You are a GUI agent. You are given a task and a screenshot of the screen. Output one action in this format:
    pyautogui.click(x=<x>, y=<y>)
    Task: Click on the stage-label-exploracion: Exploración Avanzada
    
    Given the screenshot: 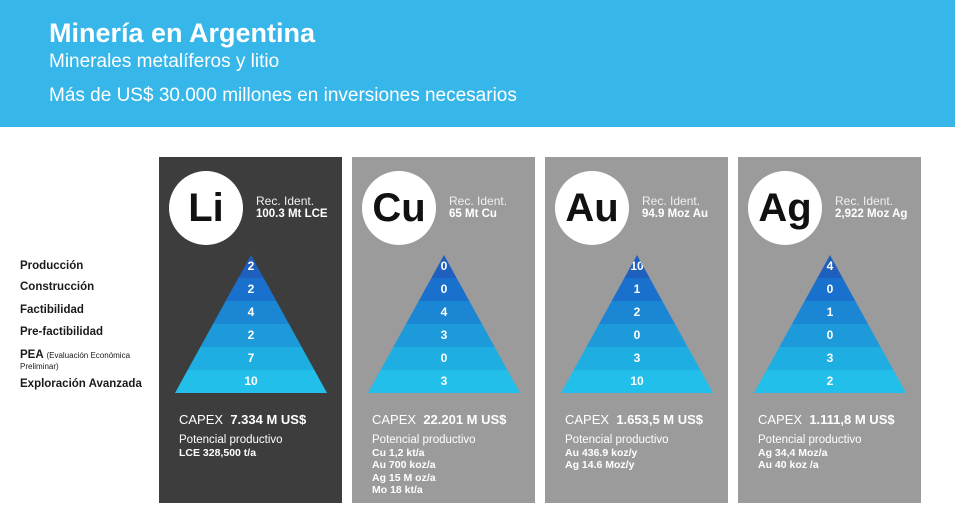 What is the action you would take?
    pyautogui.click(x=81, y=384)
    